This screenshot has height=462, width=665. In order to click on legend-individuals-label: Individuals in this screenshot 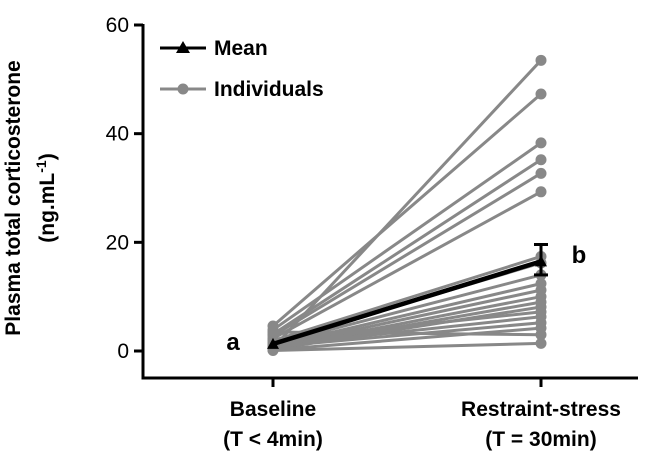, I will do `click(269, 89)`.